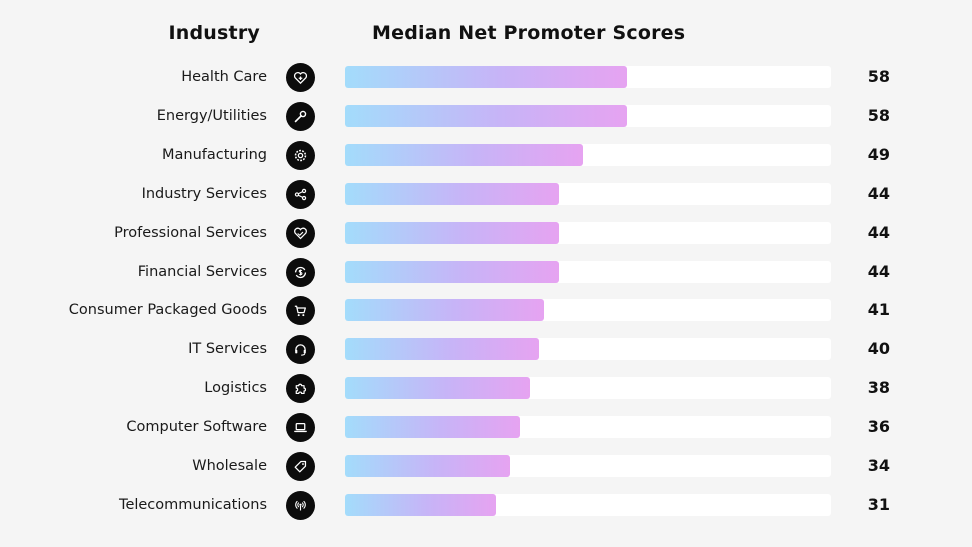 This screenshot has height=547, width=972. I want to click on bar-row-computer-software: Computer Software 36, so click(486, 427).